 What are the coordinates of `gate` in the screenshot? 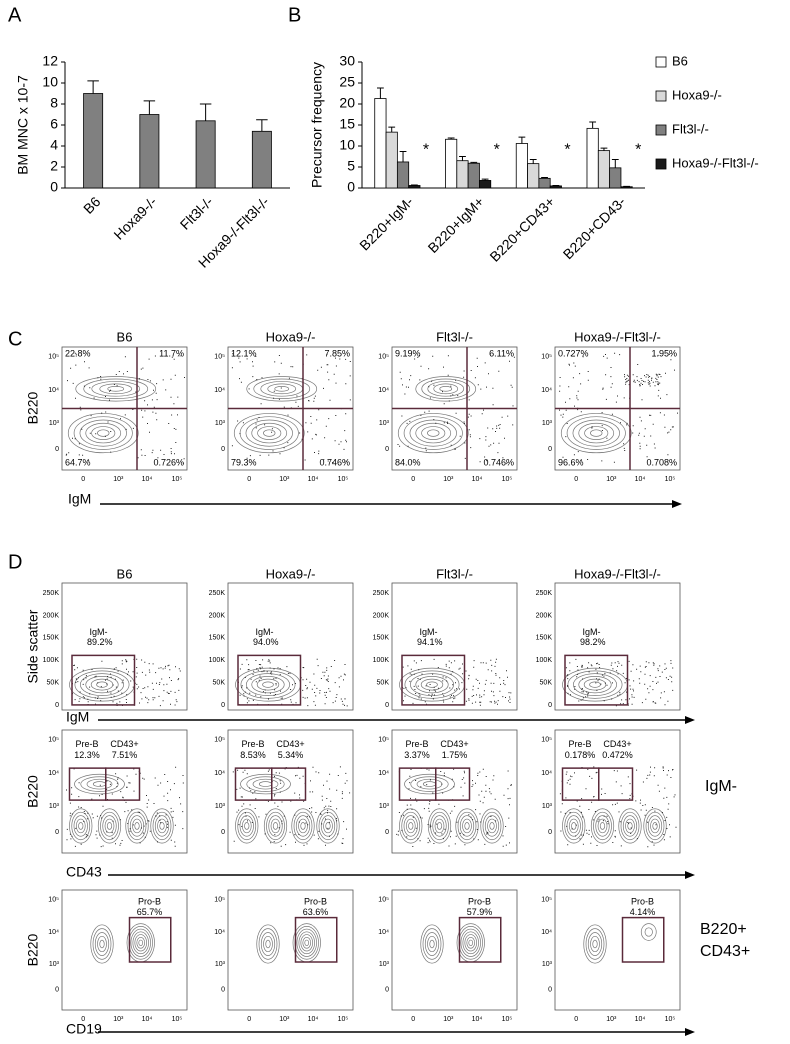 It's located at (433, 680).